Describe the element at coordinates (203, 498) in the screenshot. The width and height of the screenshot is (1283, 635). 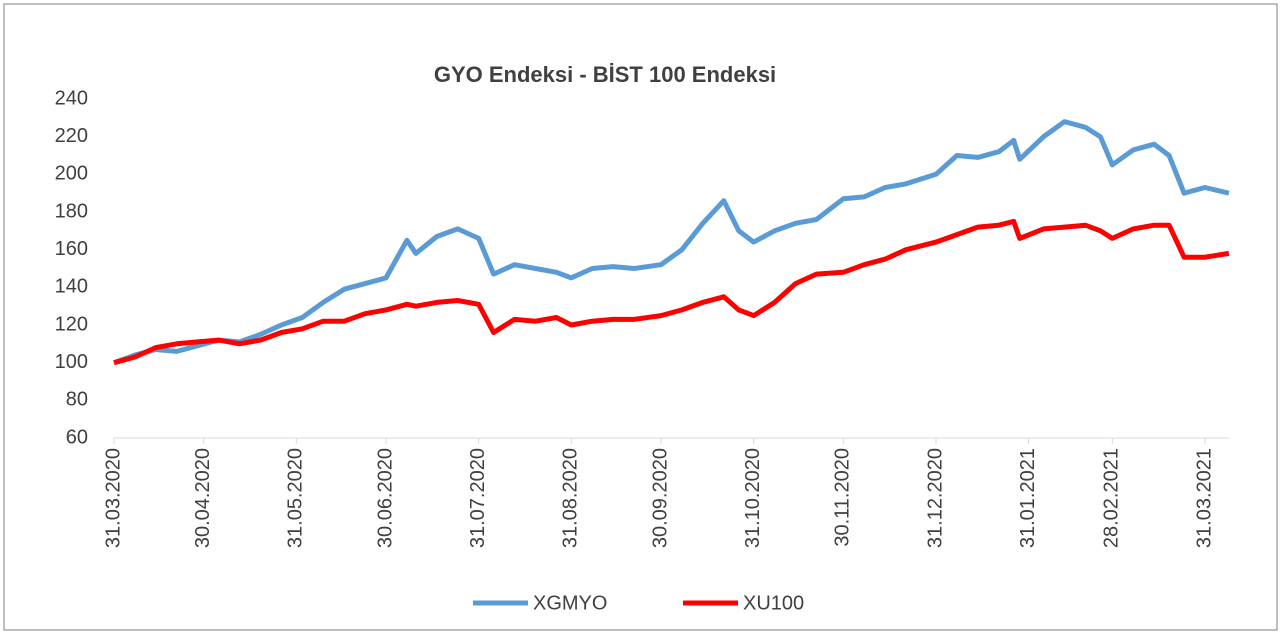
I see `x-tick-label: 30.04.2020` at that location.